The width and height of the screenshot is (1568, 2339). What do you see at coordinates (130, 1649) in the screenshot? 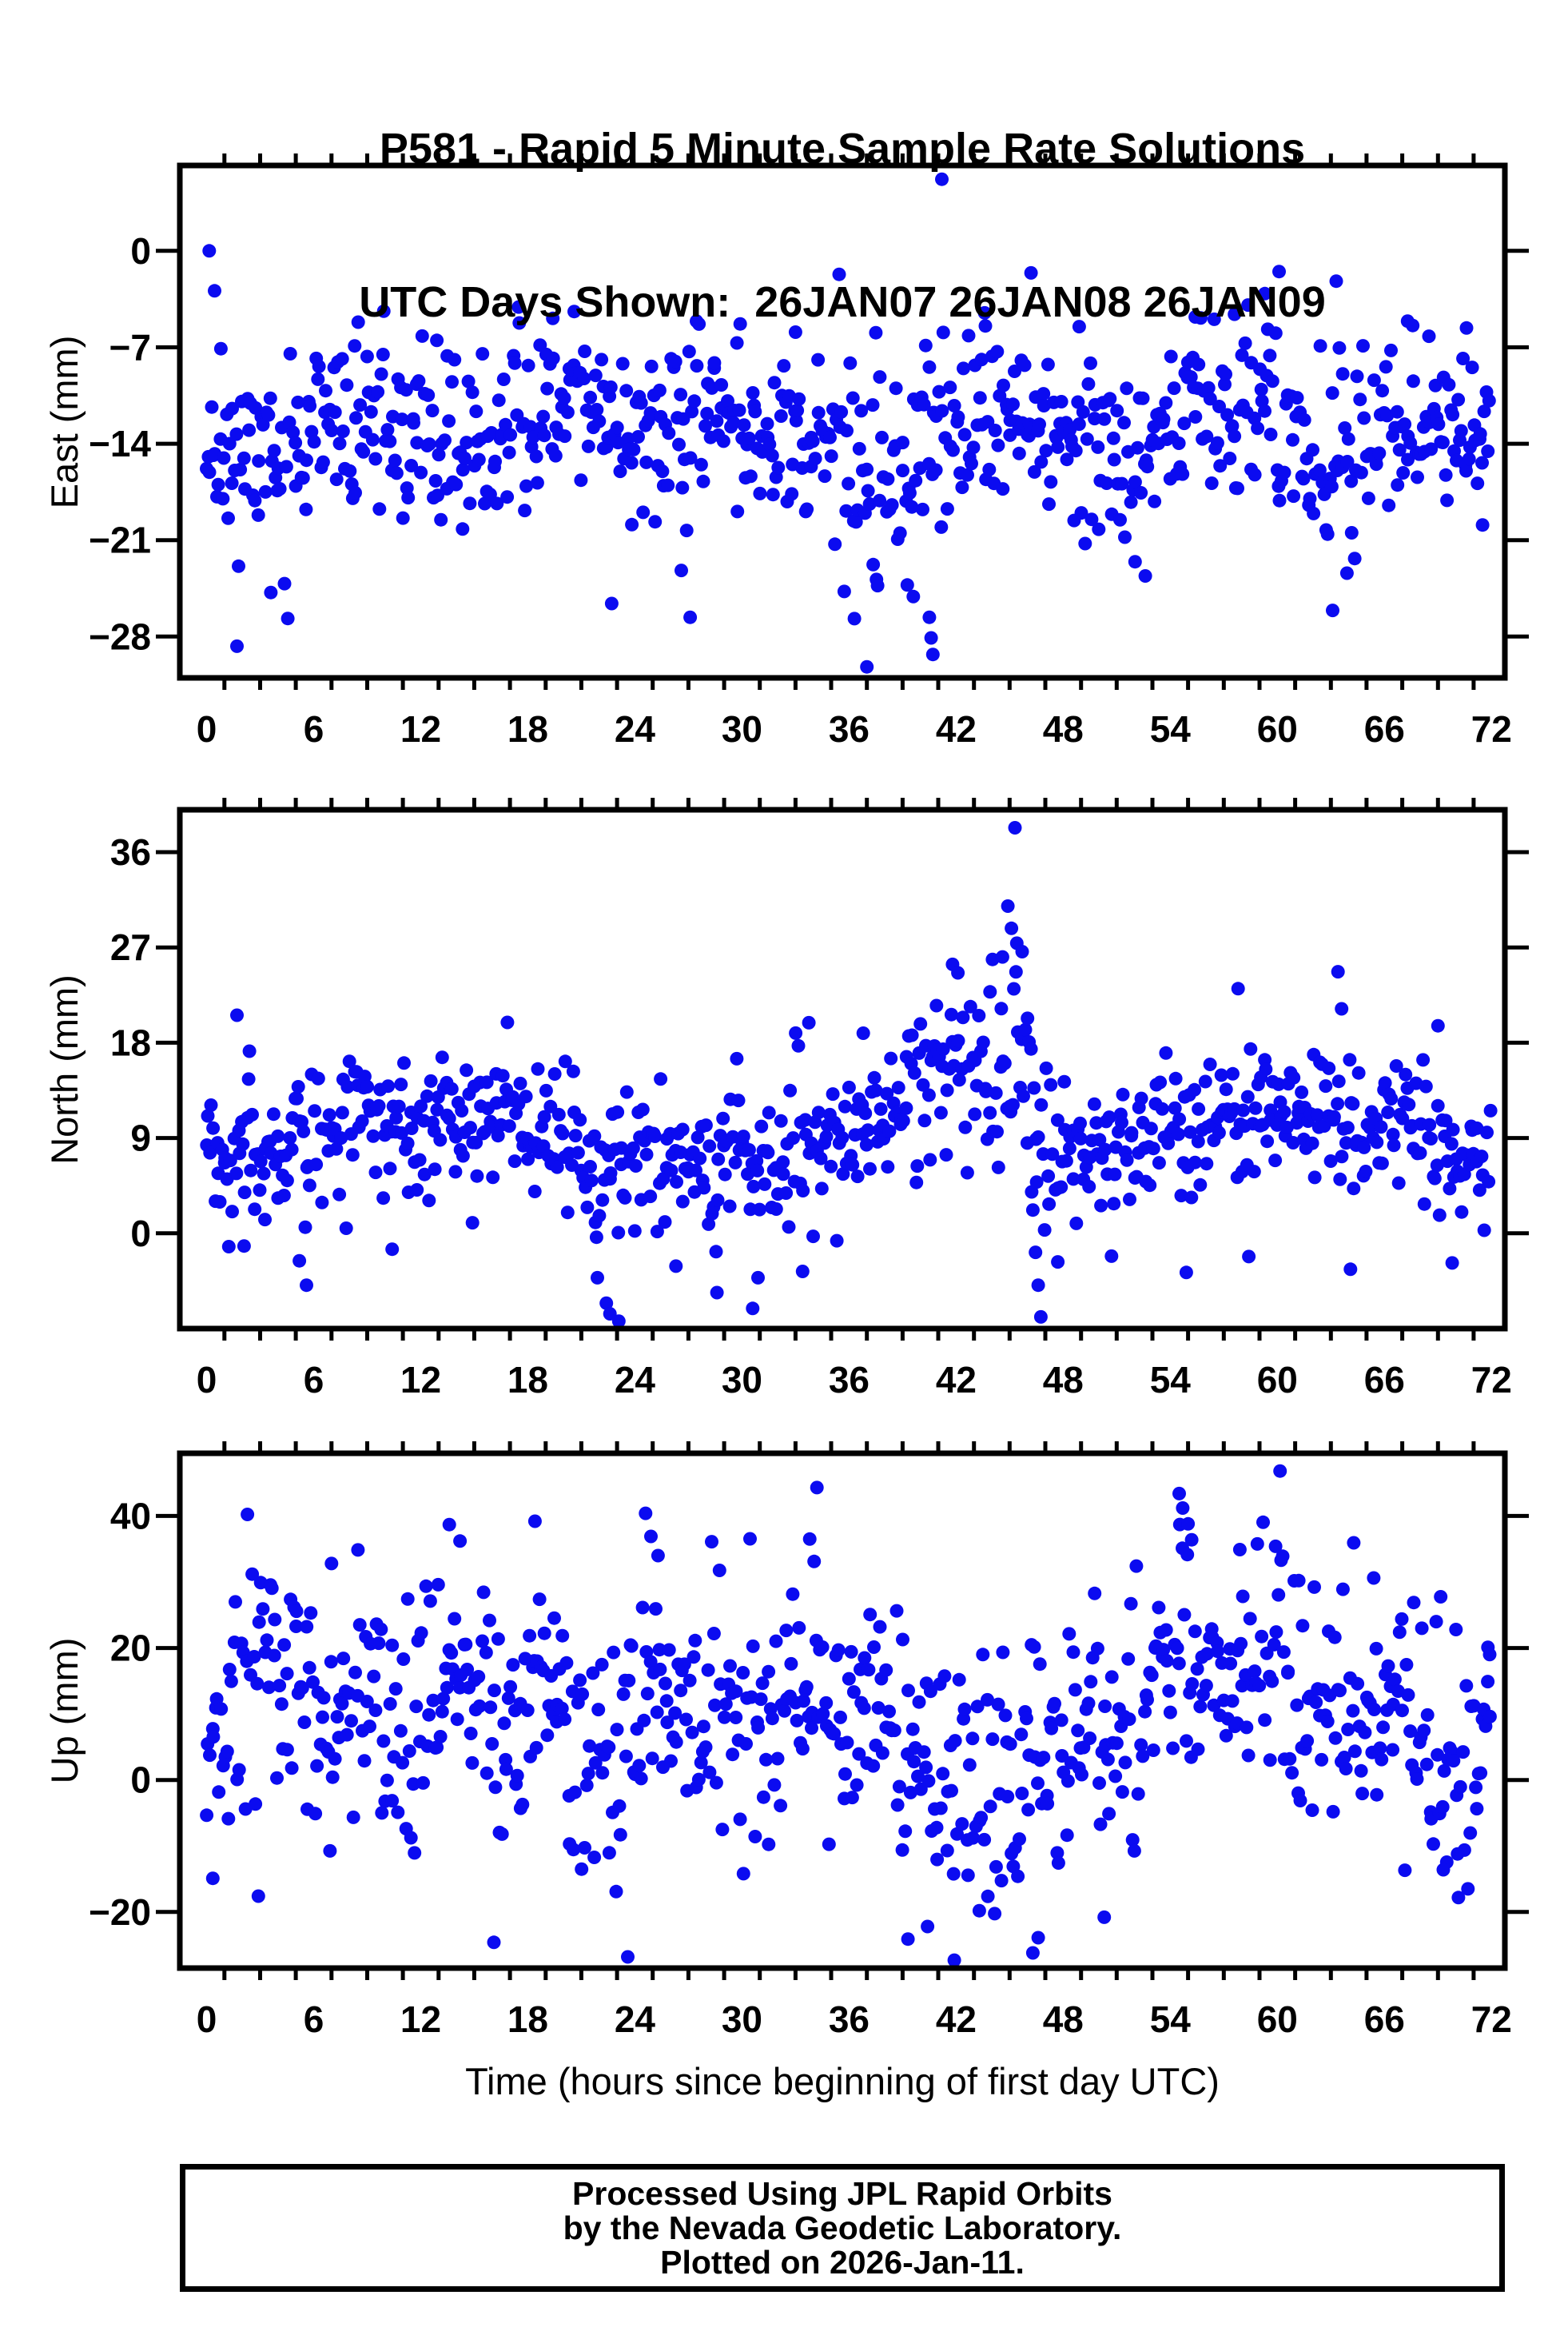
I see `y-tick-label: 20` at bounding box center [130, 1649].